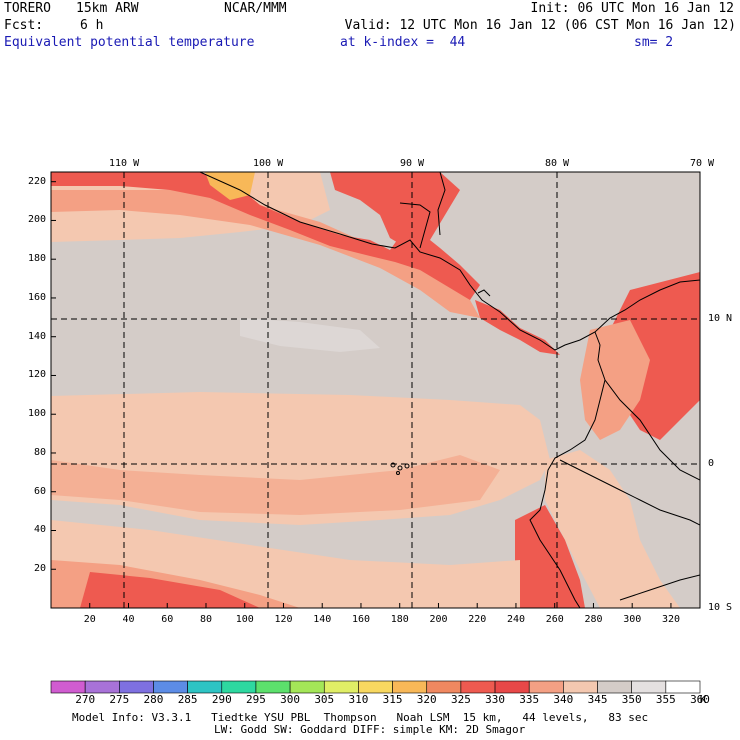  Describe the element at coordinates (40, 452) in the screenshot. I see `y-tick-label: 80` at that location.